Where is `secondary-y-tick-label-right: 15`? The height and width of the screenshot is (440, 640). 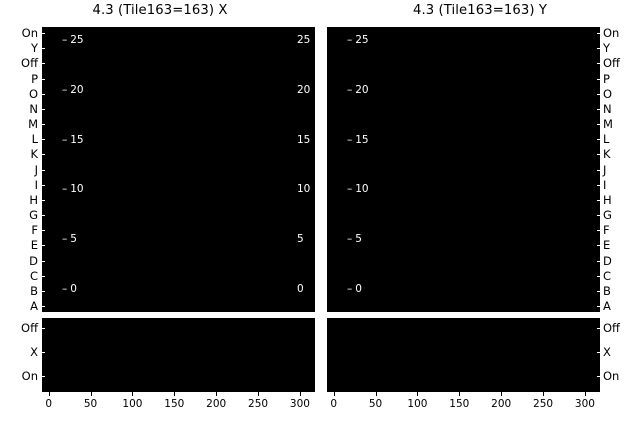
secondary-y-tick-label-right: 15 is located at coordinates (304, 140).